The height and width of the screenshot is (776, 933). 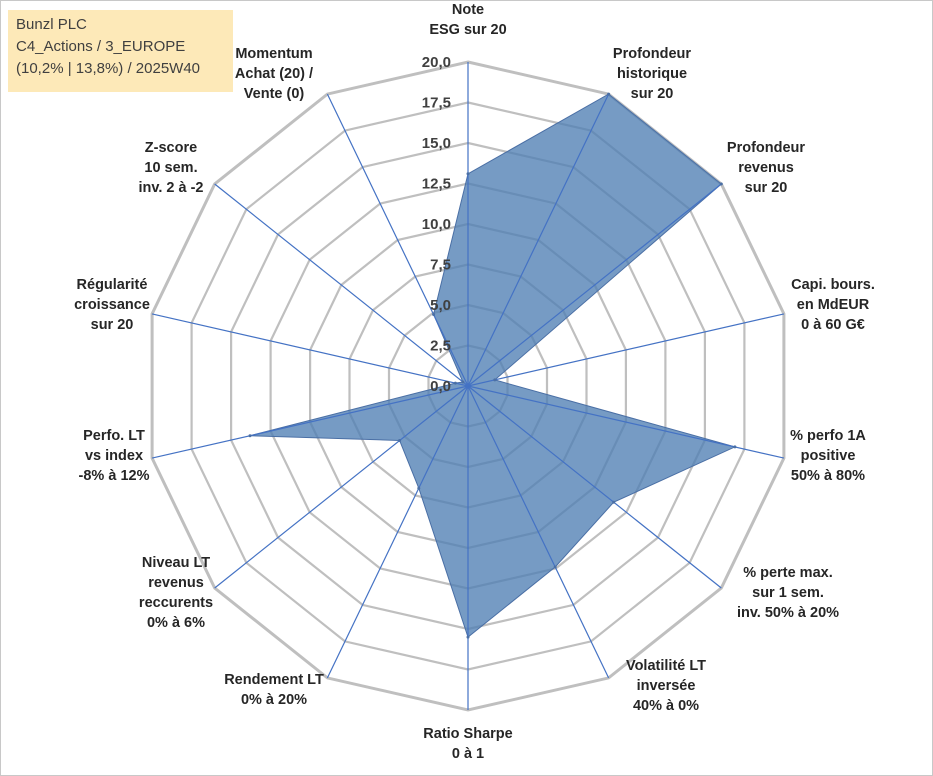 What do you see at coordinates (112, 305) in the screenshot?
I see `axis-label: Régularité croissance sur 20` at bounding box center [112, 305].